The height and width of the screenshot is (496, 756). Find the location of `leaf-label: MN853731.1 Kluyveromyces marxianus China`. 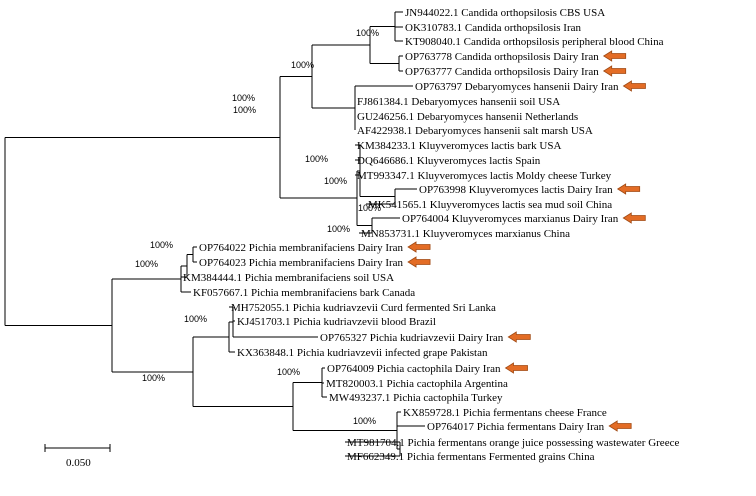

leaf-label: MN853731.1 Kluyveromyces marxianus China is located at coordinates (465, 234).